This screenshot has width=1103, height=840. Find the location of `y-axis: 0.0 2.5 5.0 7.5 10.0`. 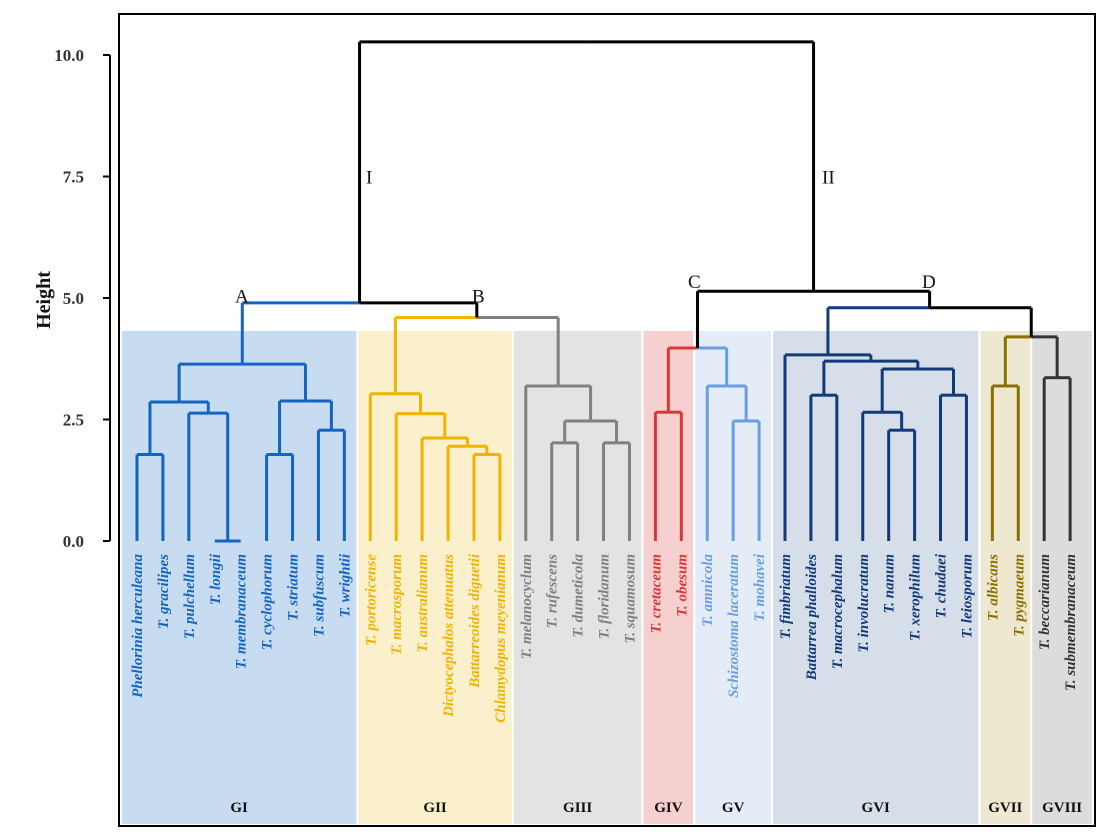

y-axis: 0.0 2.5 5.0 7.5 10.0 is located at coordinates (82, 298).